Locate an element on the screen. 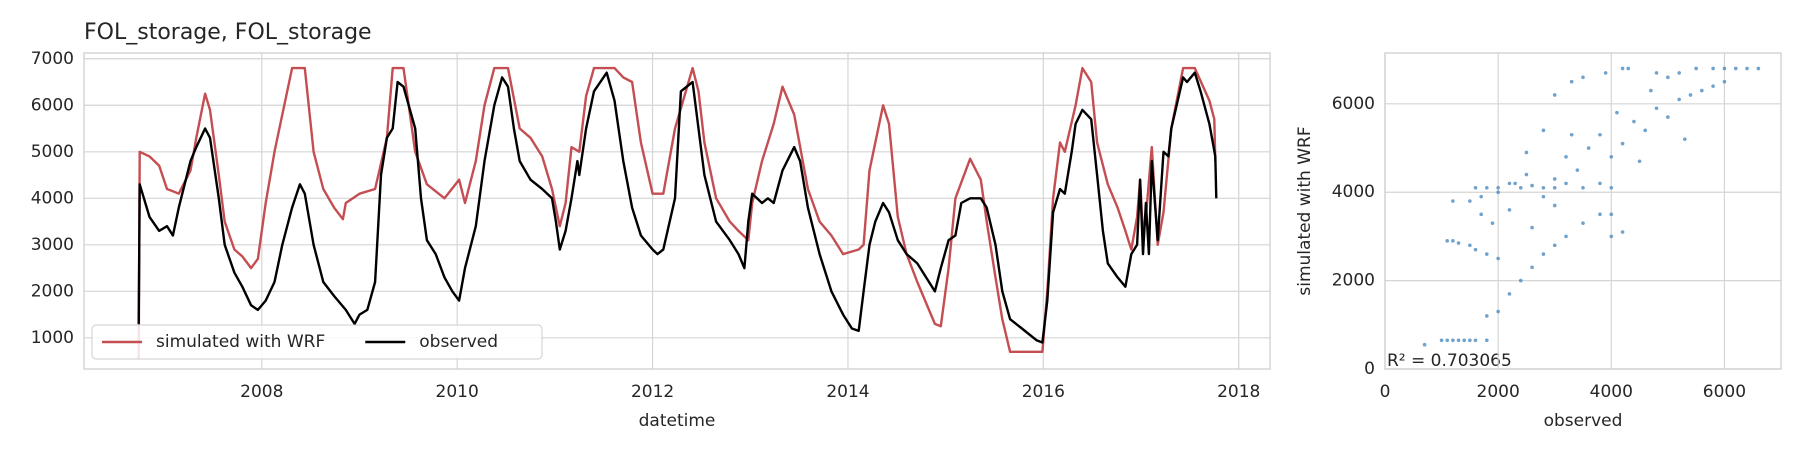  legend-label: observed is located at coordinates (458, 342).